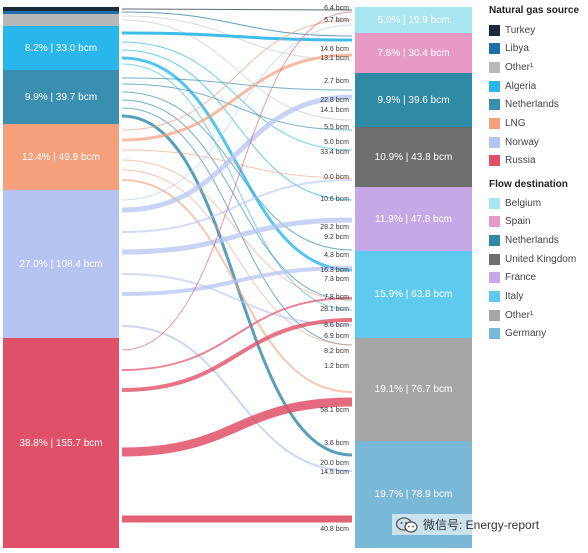 This screenshot has width=588, height=553. What do you see at coordinates (336, 325) in the screenshot?
I see `flow-value-label: 8.6 bcm` at bounding box center [336, 325].